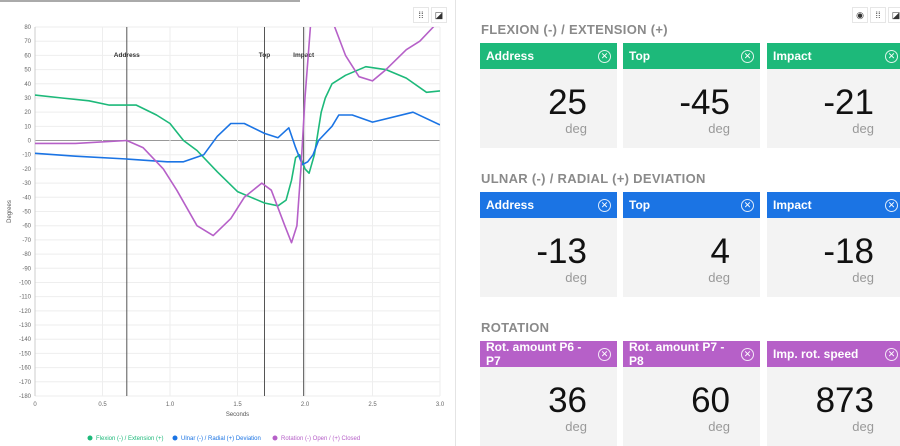 This screenshot has height=446, width=900. I want to click on section-title: FLEXION (-) / EXTENSION (+), so click(574, 29).